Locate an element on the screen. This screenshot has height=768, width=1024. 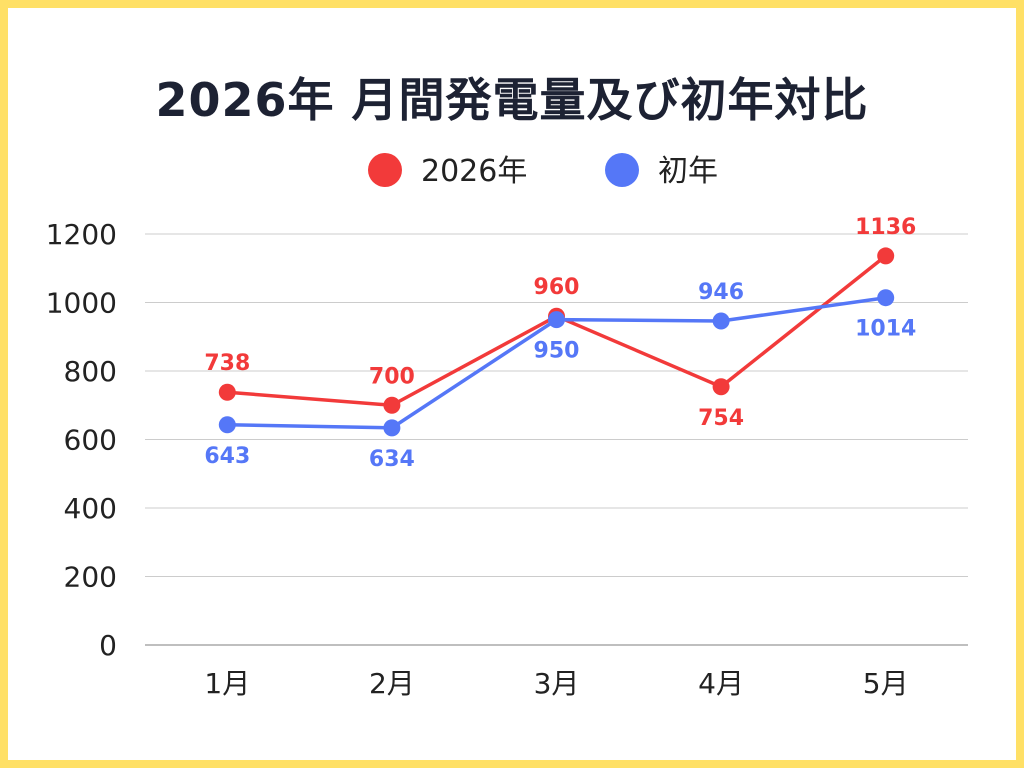
legend-label: 初年 is located at coordinates (688, 171).